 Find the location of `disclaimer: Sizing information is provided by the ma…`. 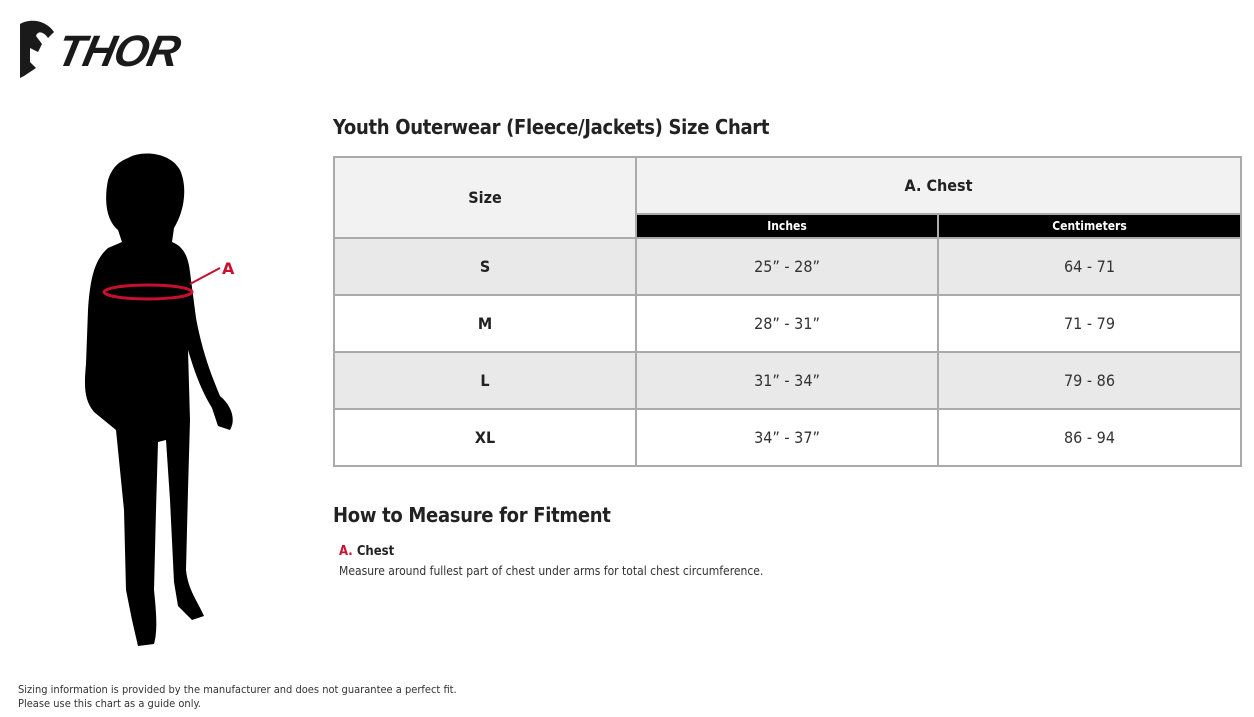

disclaimer: Sizing information is provided by the ma… is located at coordinates (237, 697).